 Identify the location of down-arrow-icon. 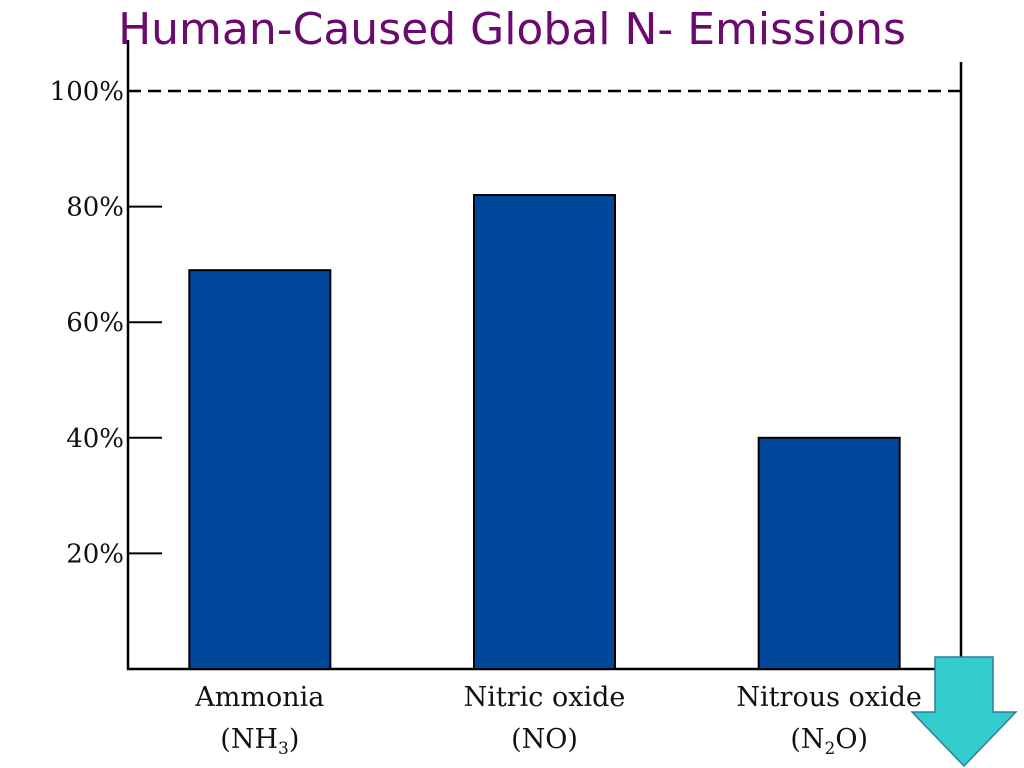
(964, 712).